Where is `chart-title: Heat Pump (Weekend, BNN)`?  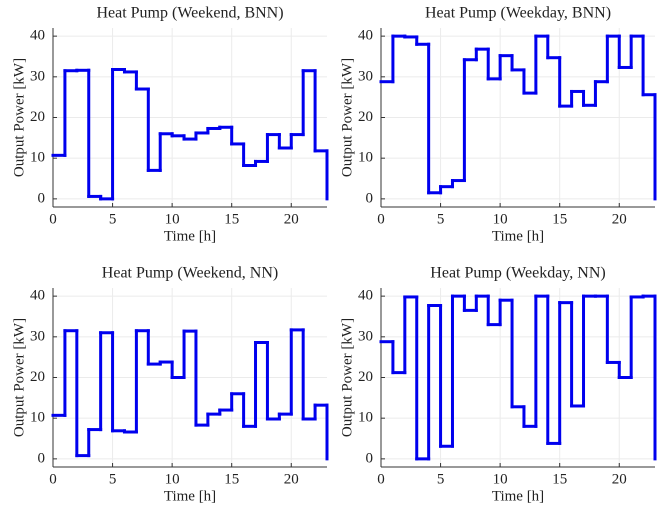 chart-title: Heat Pump (Weekend, BNN) is located at coordinates (189, 13).